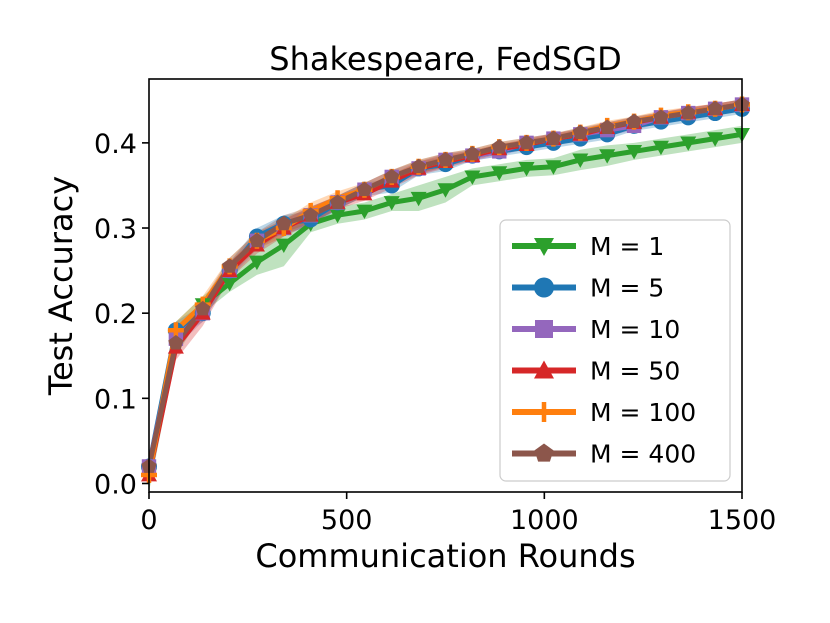  I want to click on chart-title: Shakespeare, FedSGD, so click(445, 59).